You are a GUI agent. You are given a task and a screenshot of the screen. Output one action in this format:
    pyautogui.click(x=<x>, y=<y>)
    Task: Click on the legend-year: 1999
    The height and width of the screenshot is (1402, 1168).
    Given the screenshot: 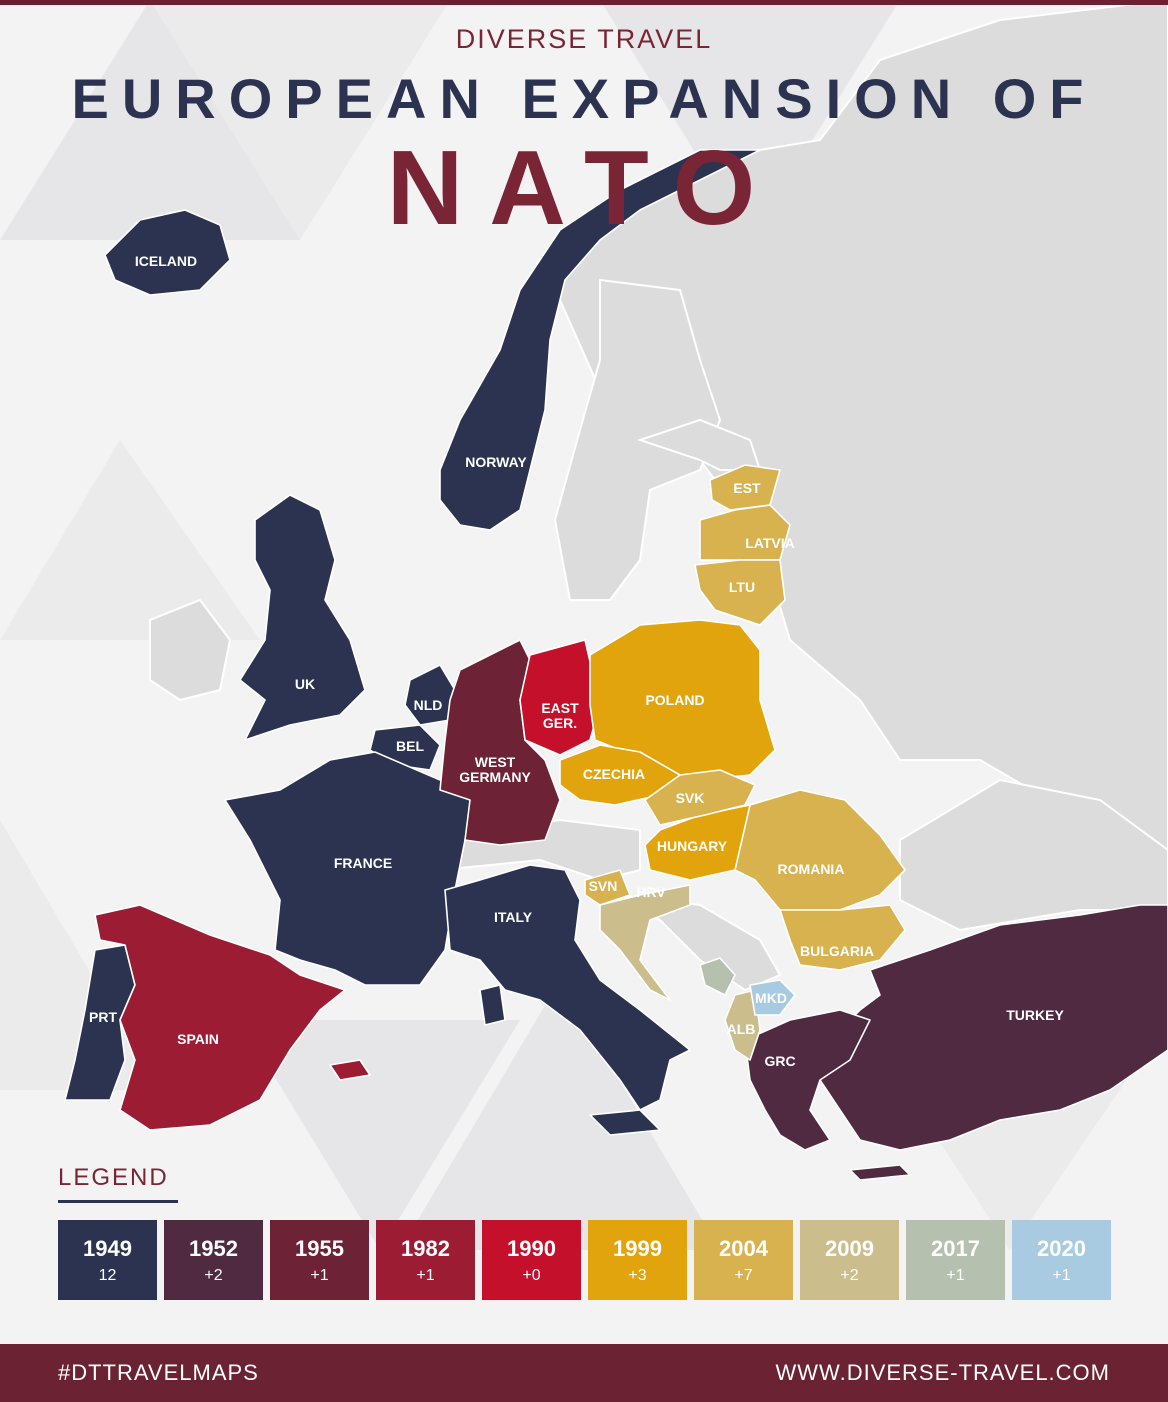 What is the action you would take?
    pyautogui.click(x=637, y=1248)
    